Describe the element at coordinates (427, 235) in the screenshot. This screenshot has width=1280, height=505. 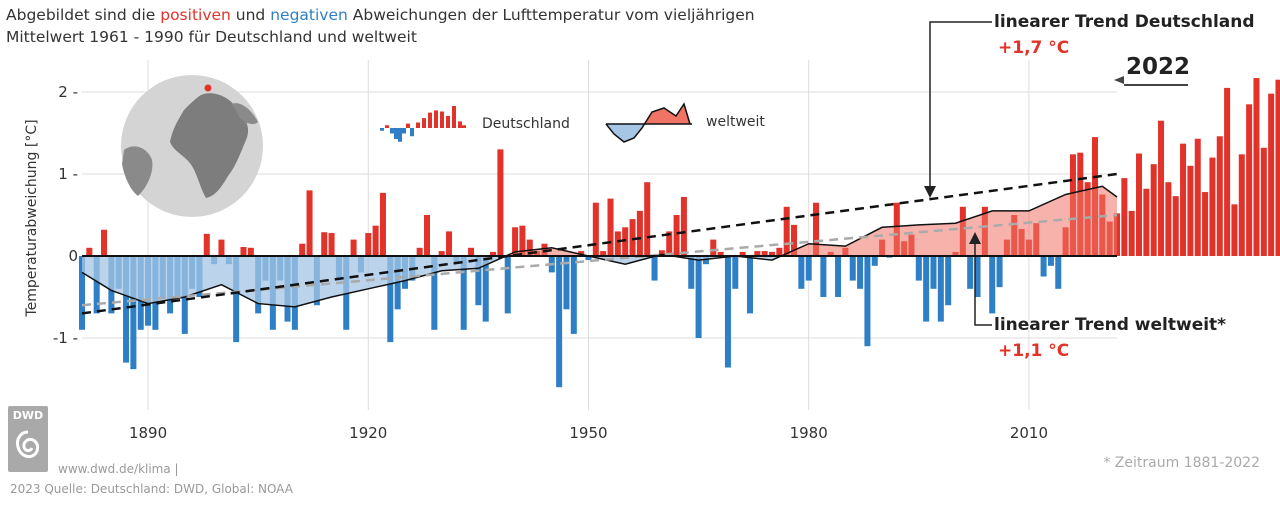
I see `bar-germany-1928` at that location.